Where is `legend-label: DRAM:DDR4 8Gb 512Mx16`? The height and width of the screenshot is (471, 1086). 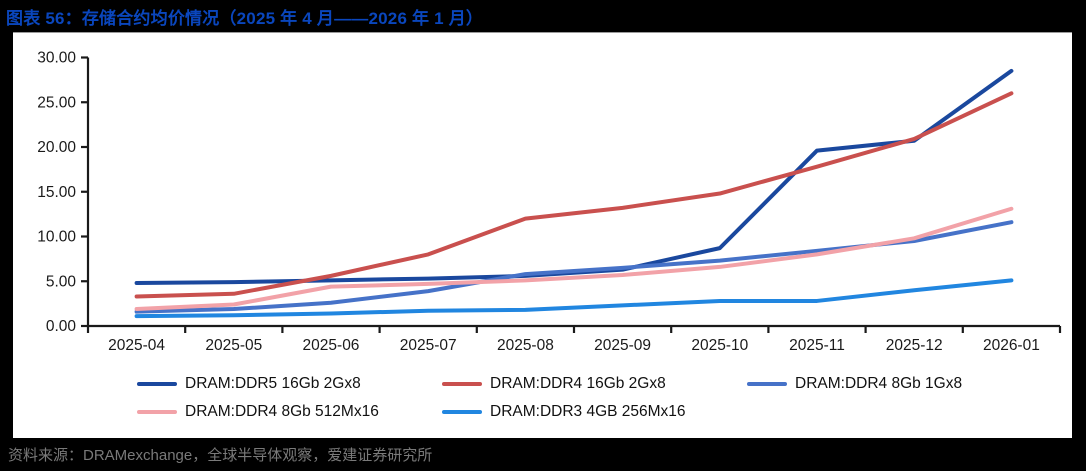 legend-label: DRAM:DDR4 8Gb 512Mx16 is located at coordinates (282, 411).